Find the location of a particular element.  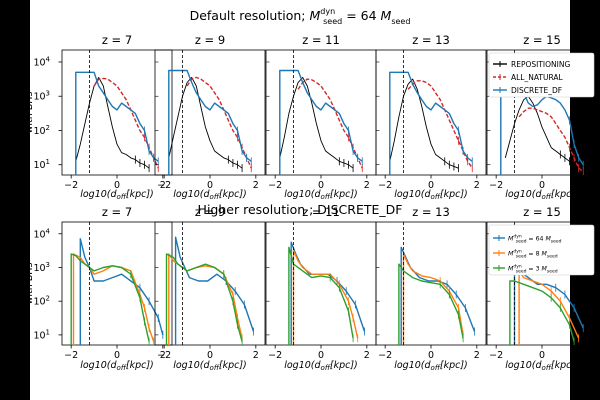

panel-1-4: z = 13 −2 0 2 log10(doff[kpc]) is located at coordinates (431, 117).